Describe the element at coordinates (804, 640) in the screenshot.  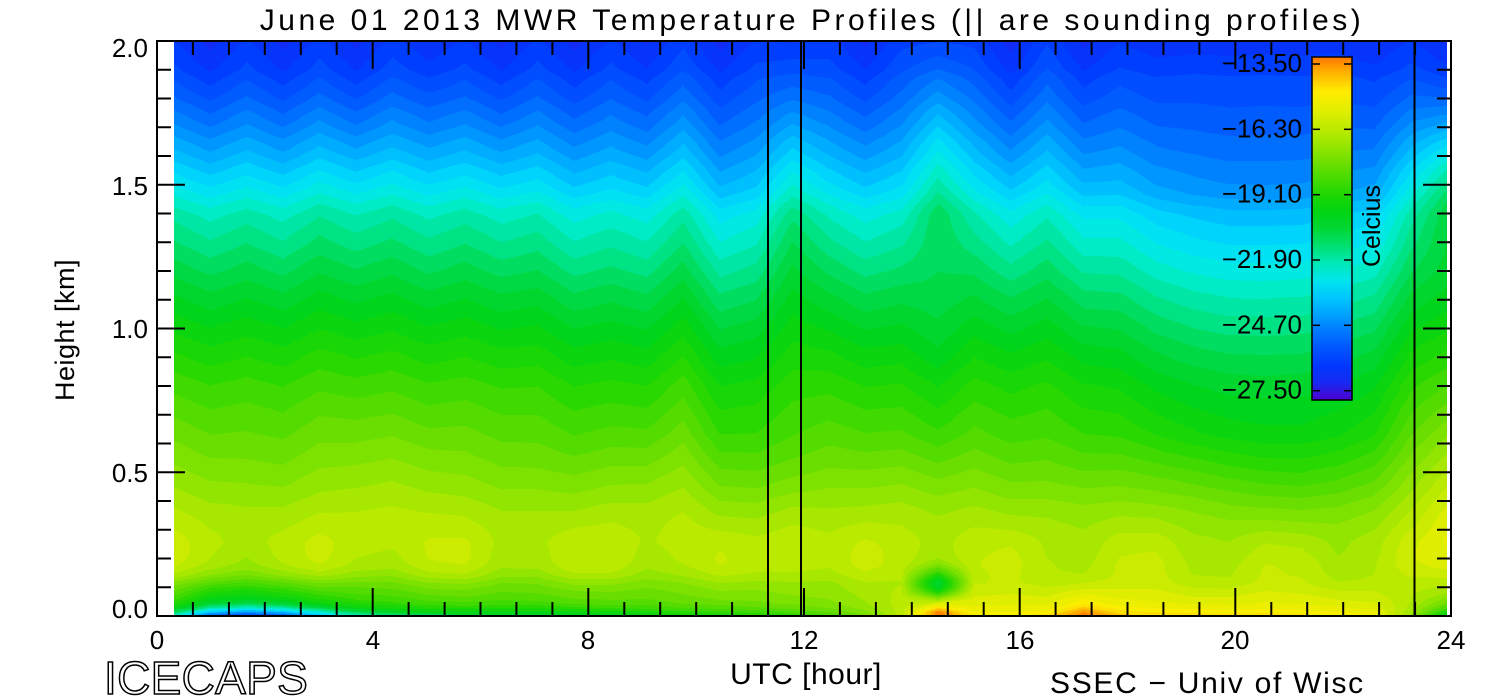
I see `svg-text: 12` at that location.